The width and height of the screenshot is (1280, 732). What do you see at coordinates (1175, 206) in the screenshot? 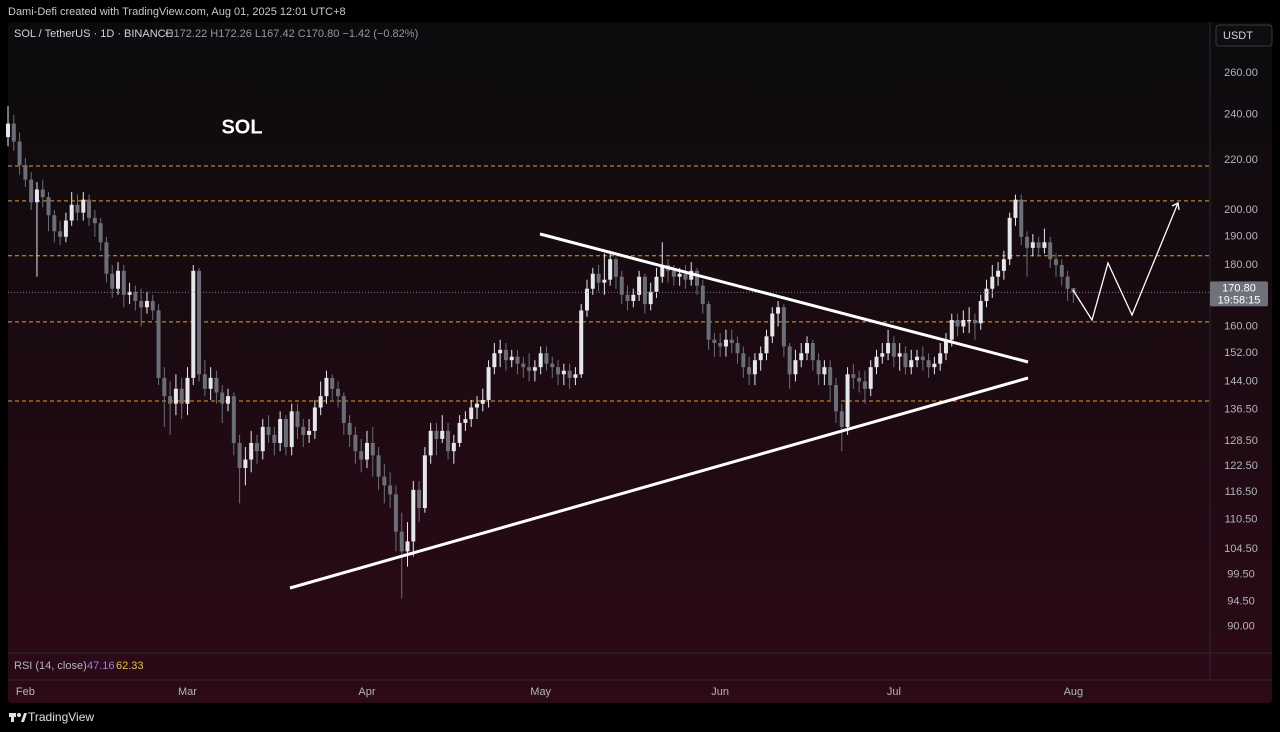
I see `projection-arrowhead` at bounding box center [1175, 206].